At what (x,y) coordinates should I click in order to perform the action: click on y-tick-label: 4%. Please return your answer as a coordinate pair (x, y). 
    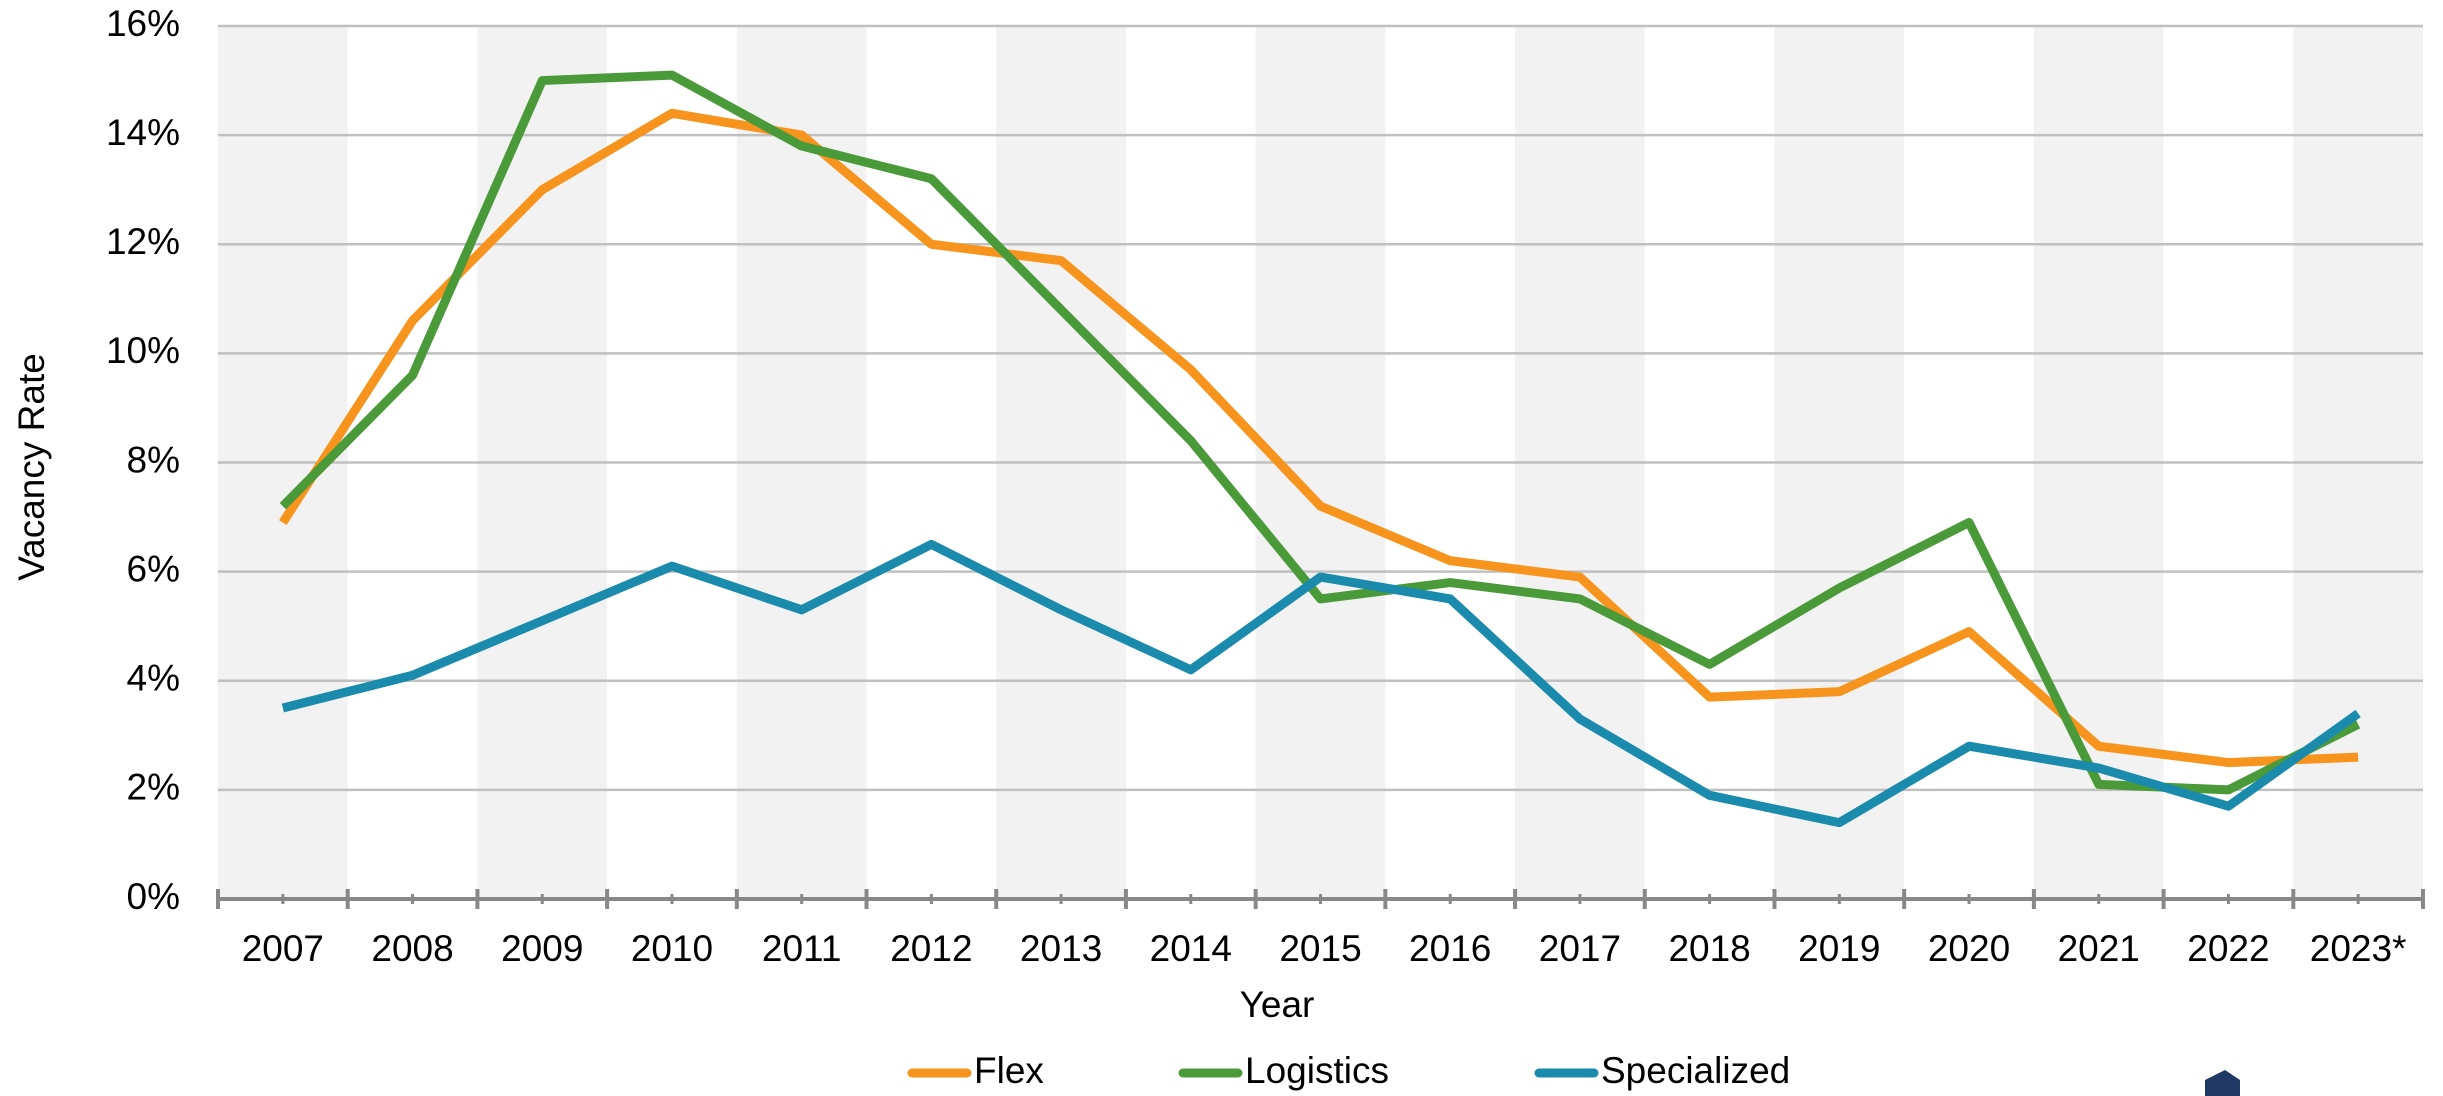
    Looking at the image, I should click on (153, 678).